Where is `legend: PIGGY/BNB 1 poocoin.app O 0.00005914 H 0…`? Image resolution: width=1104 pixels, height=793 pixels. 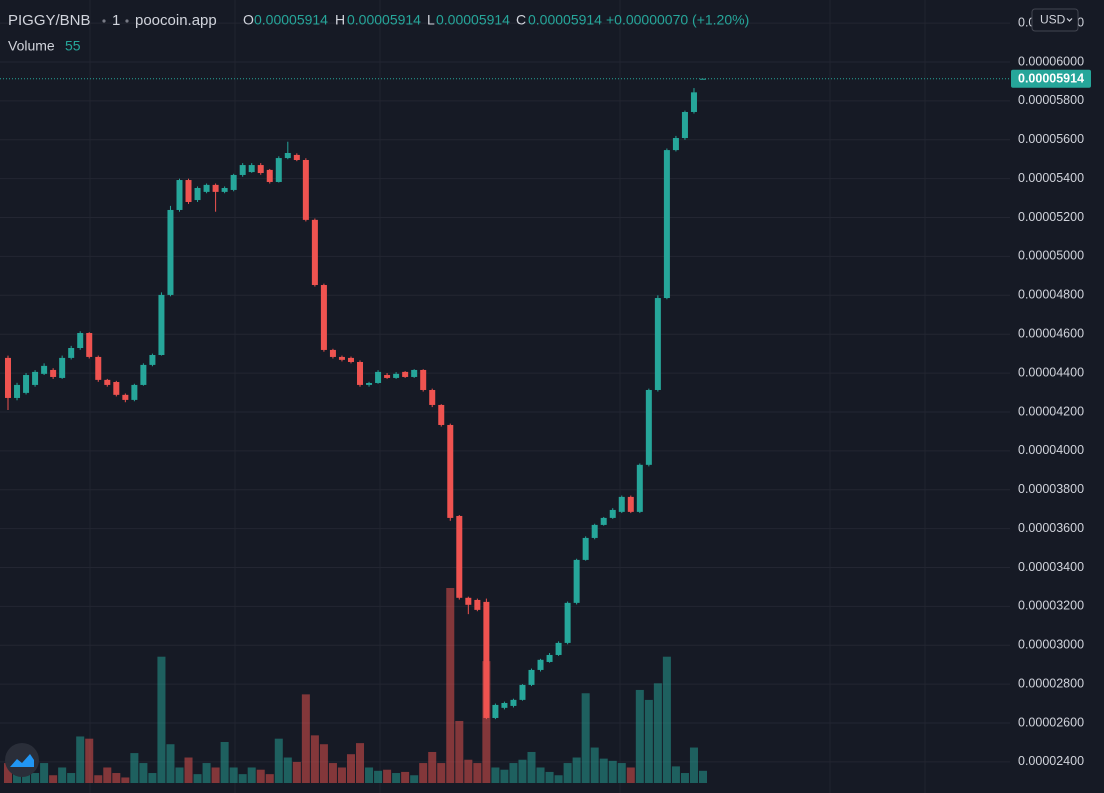
legend: PIGGY/BNB 1 poocoin.app O 0.00005914 H 0… is located at coordinates (378, 33).